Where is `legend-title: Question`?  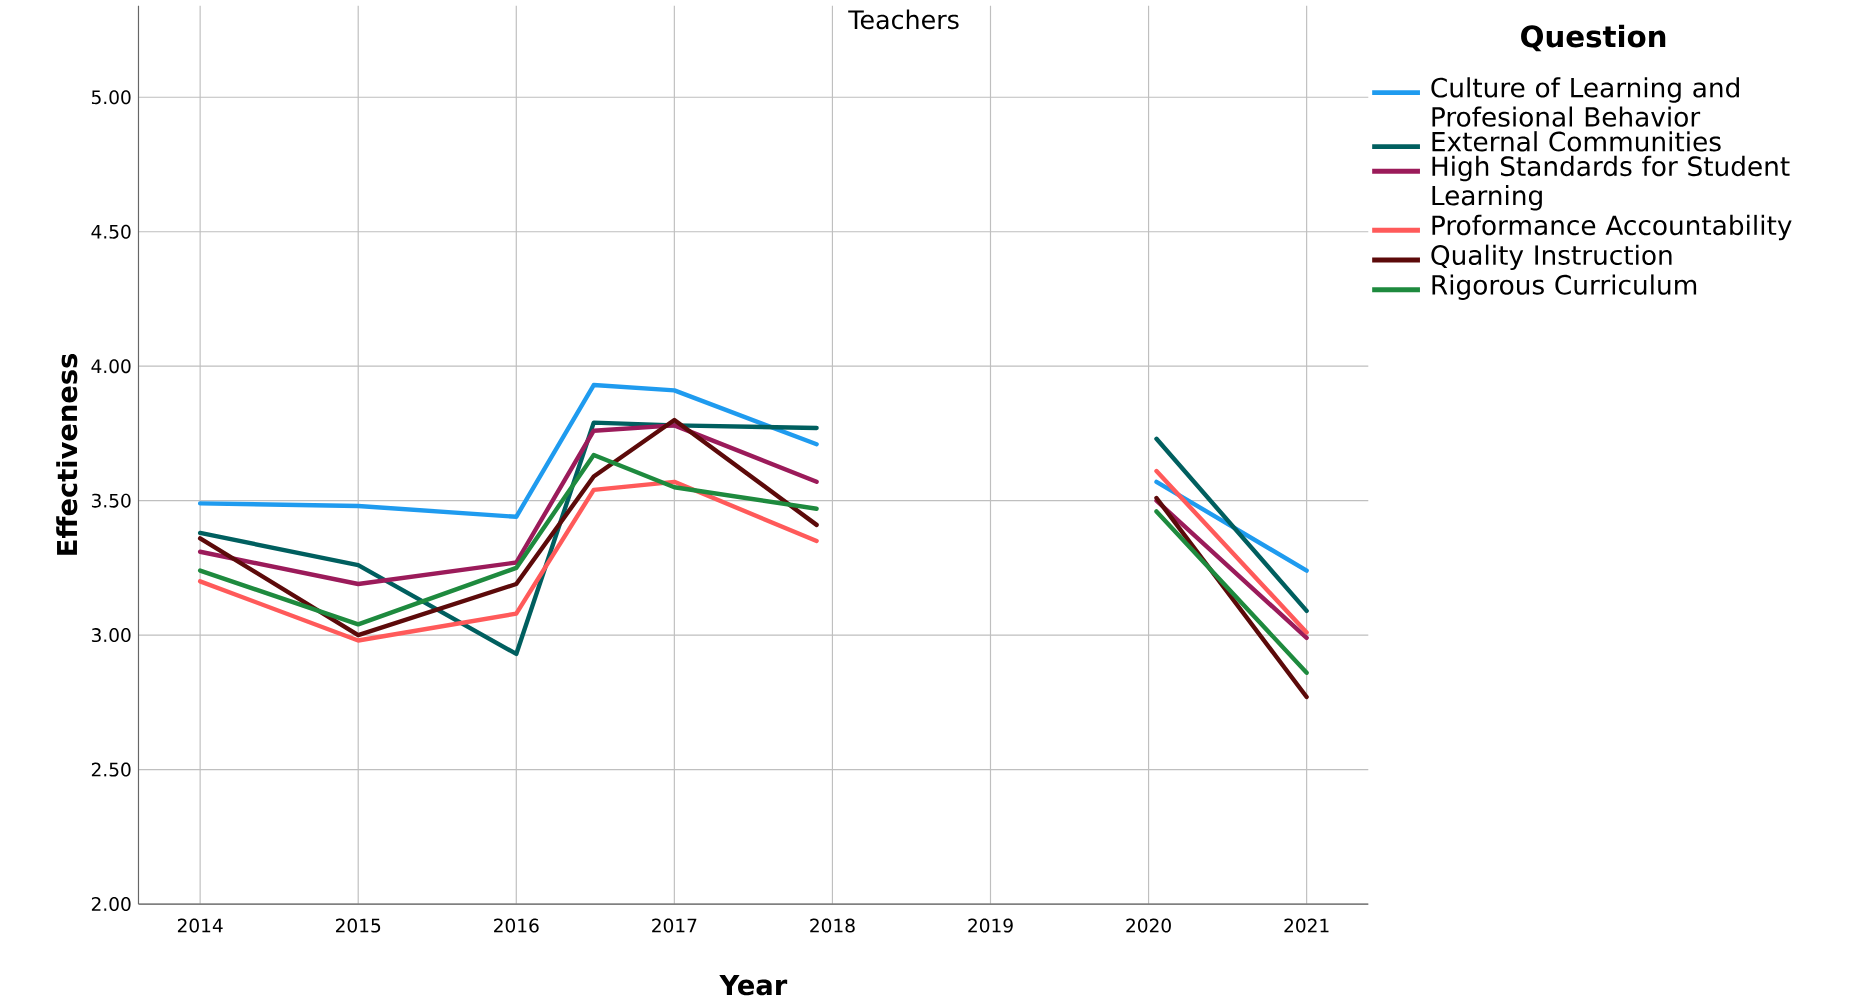
legend-title: Question is located at coordinates (1593, 38).